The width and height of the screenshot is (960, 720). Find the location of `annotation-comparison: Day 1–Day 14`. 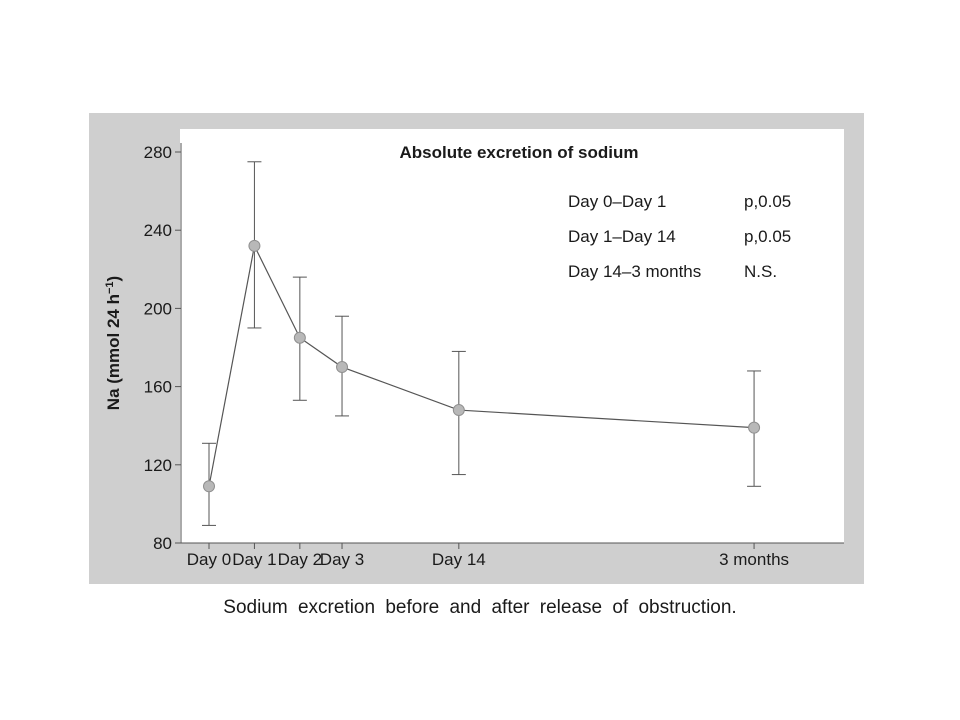

annotation-comparison: Day 1–Day 14 is located at coordinates (622, 236).